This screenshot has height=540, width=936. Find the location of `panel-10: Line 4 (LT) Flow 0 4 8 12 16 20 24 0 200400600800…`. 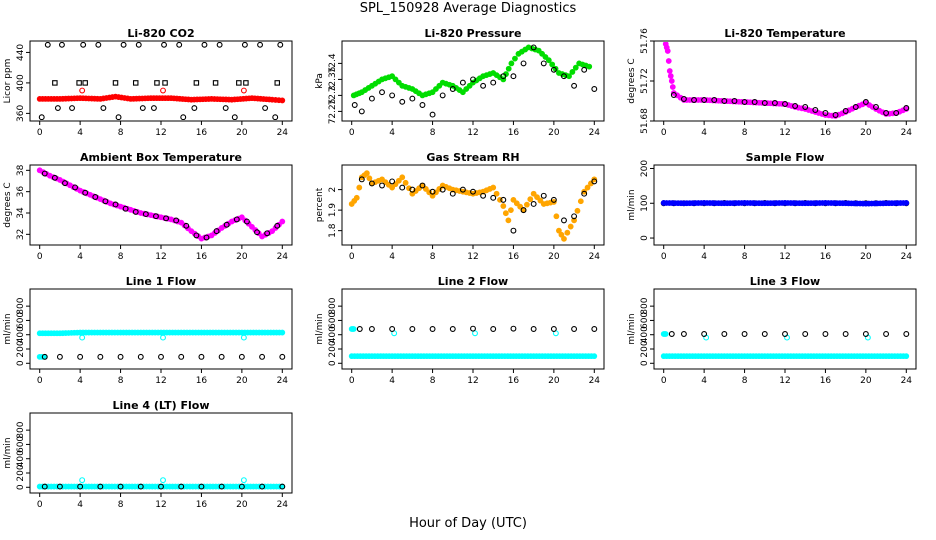

panel-10: Line 4 (LT) Flow 0 4 8 12 16 20 24 0 200400600800… is located at coordinates (148, 454).